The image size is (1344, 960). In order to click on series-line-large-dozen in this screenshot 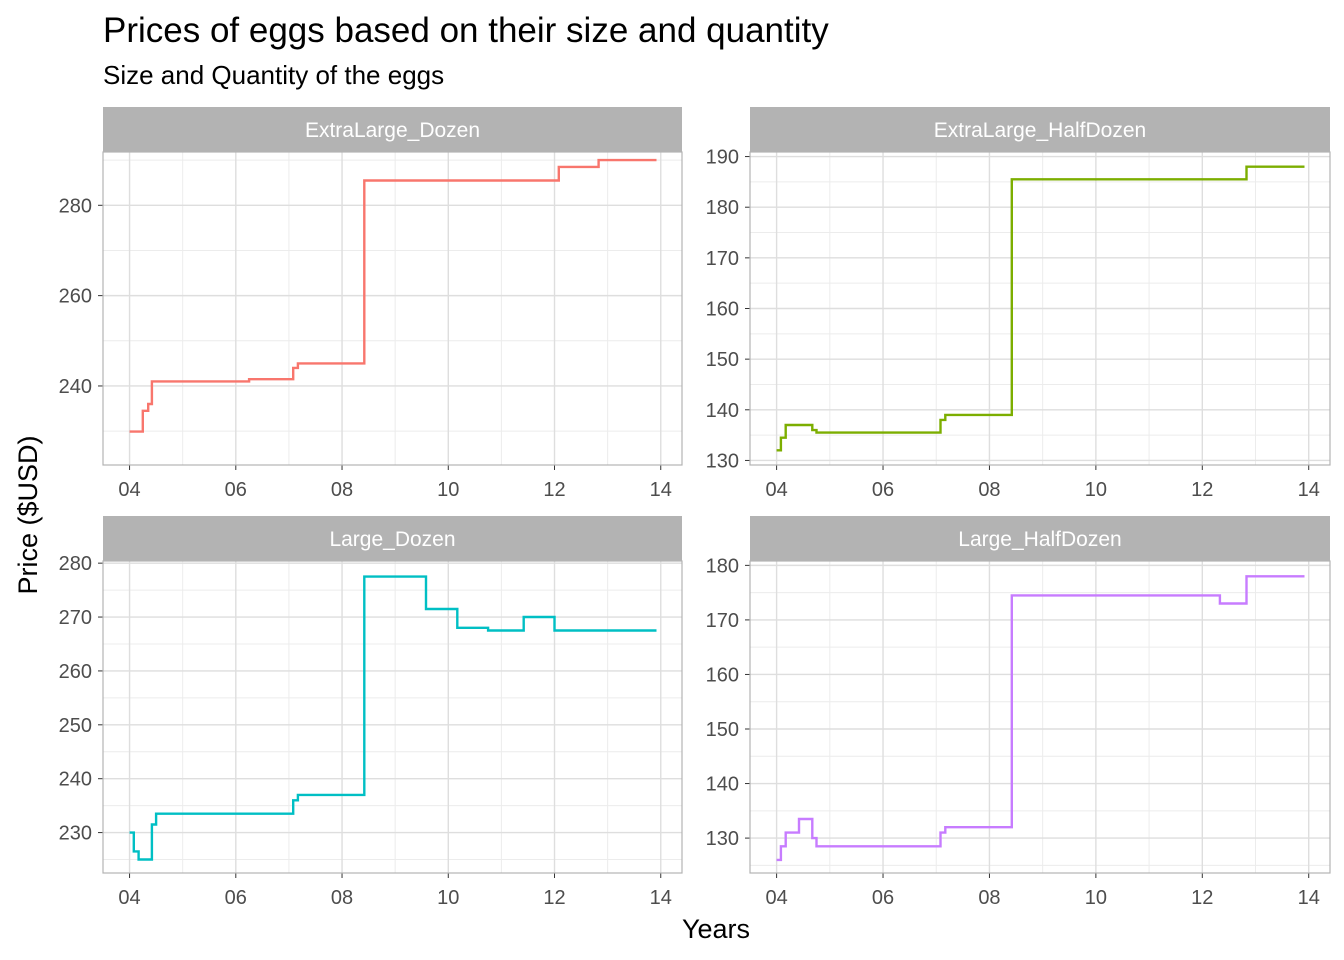, I will do `click(393, 718)`.